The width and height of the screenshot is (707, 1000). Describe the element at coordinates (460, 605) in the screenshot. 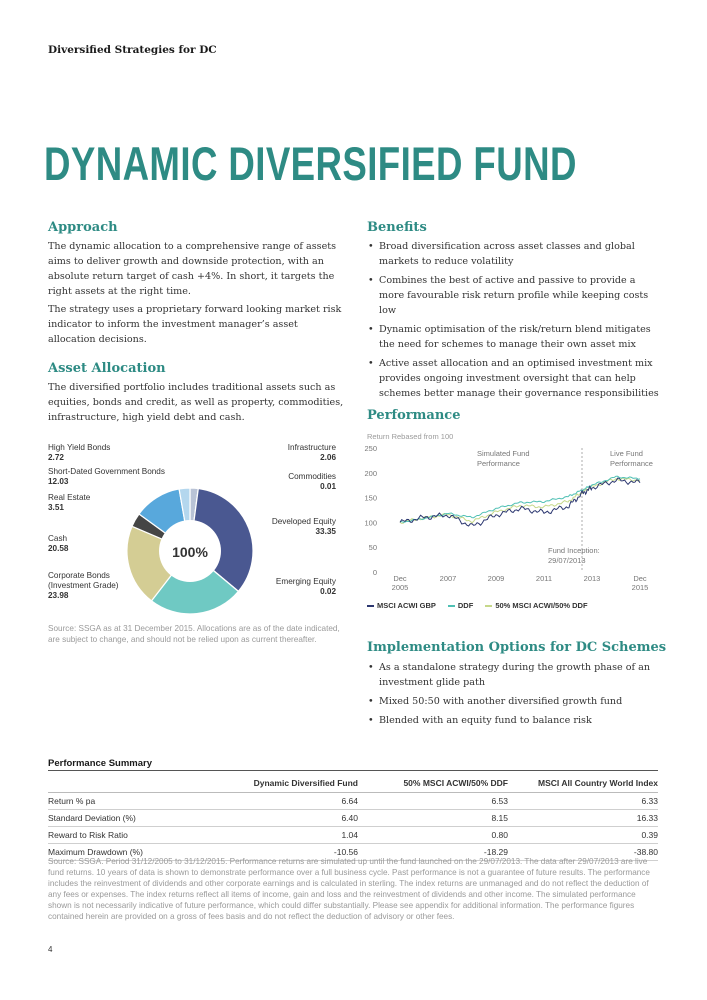

I see `legend-item-ddf: DDF` at that location.